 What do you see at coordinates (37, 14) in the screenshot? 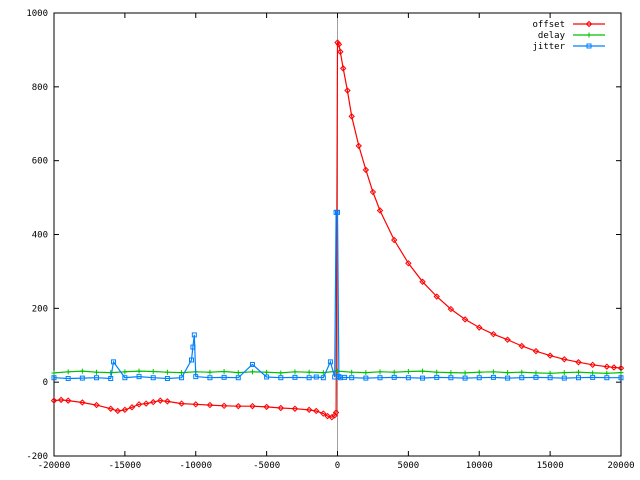
I see `y-tick-label: 1000` at bounding box center [37, 14].